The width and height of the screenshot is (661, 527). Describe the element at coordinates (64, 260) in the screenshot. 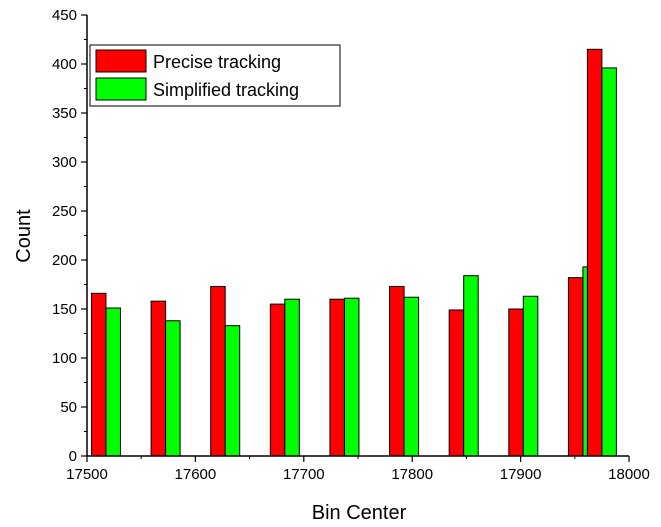

I see `y-tick-label-200: 200` at that location.